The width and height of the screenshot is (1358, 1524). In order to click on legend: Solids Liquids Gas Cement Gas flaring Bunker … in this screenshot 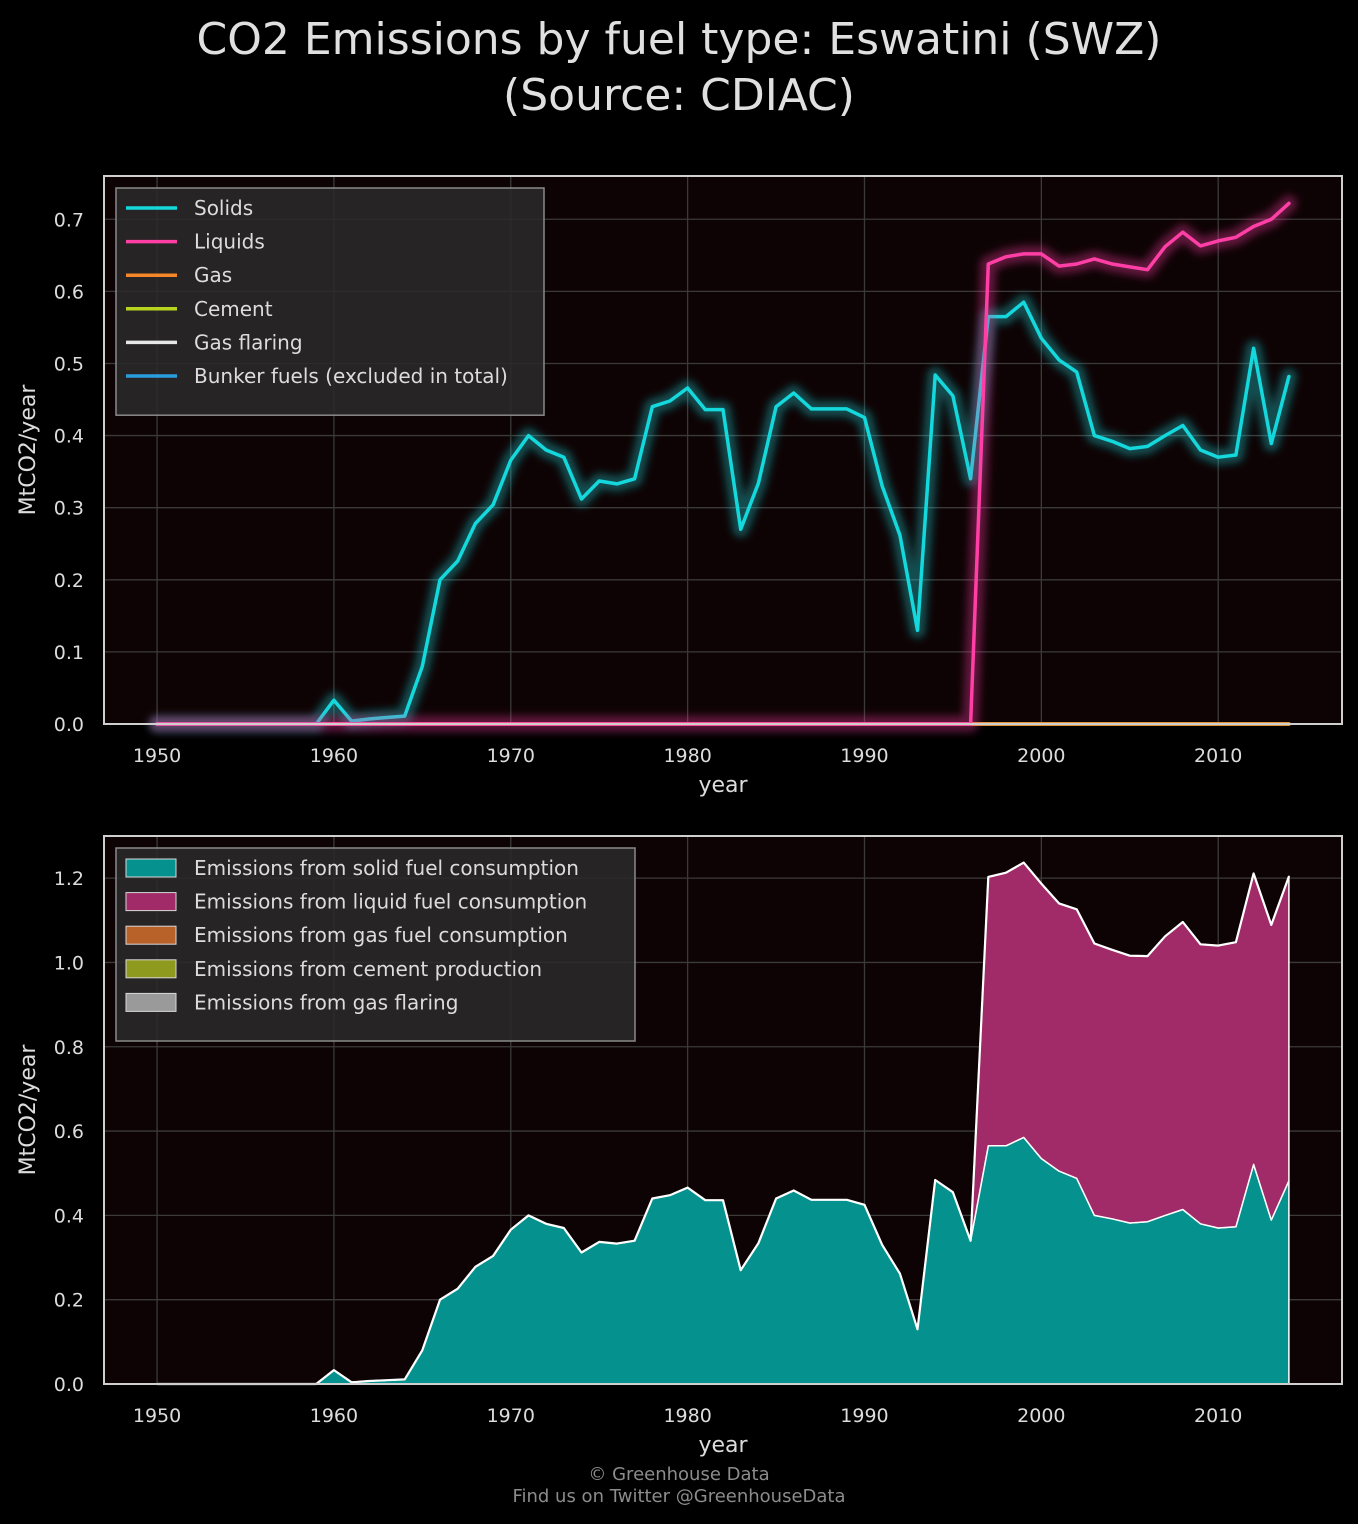, I will do `click(330, 301)`.